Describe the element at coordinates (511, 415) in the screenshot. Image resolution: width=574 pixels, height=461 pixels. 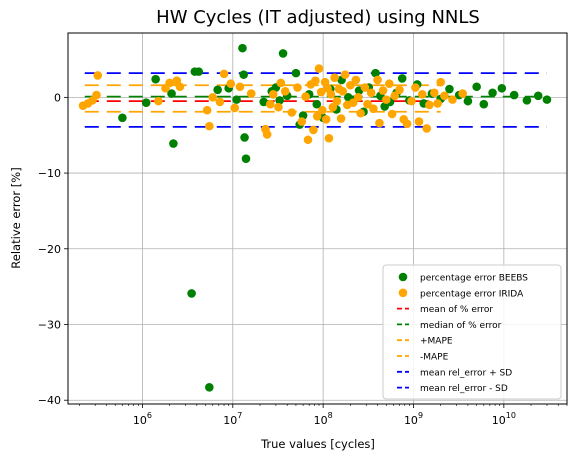
I see `x-tick-label-exponent: 10` at that location.